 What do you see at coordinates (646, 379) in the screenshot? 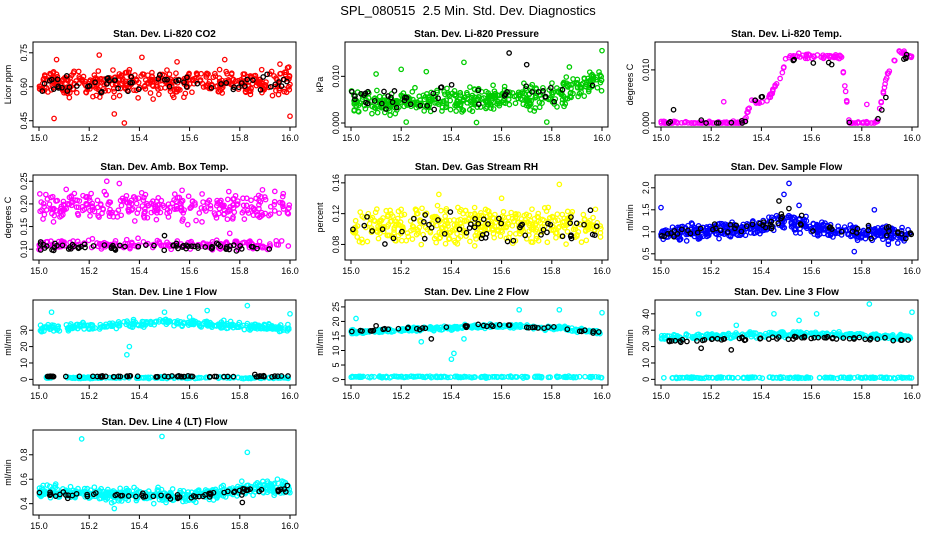
I see `y-tick-label: 0` at bounding box center [646, 379].